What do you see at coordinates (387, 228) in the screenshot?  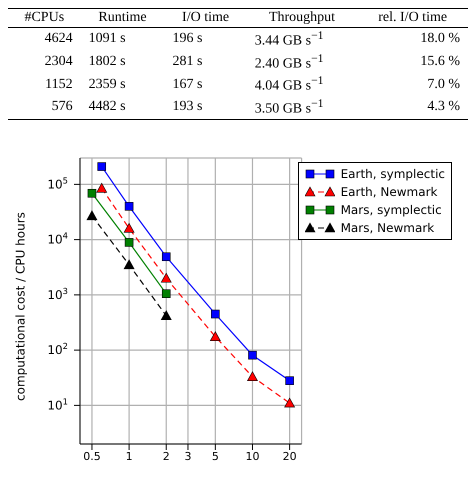 I see `legend-label: Mars, Newmark` at bounding box center [387, 228].